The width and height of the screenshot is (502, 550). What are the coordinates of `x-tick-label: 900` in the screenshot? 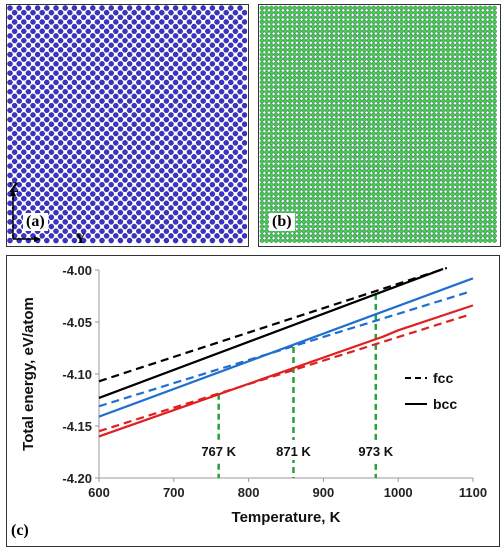 It's located at (324, 492).